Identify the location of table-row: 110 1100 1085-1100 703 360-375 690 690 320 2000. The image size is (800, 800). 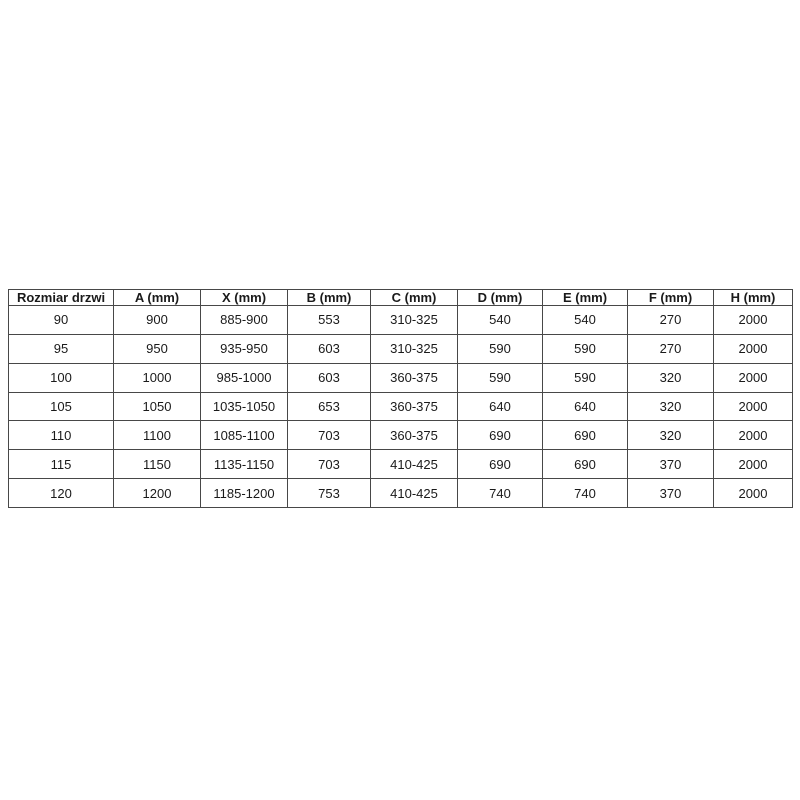
(400, 435).